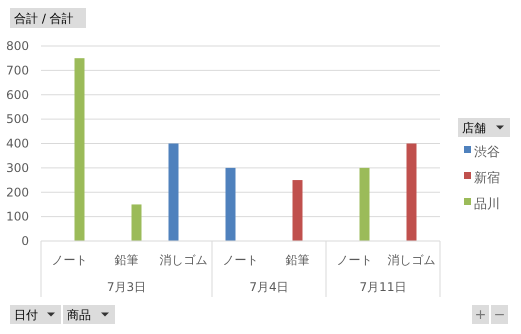 The height and width of the screenshot is (334, 521). Describe the element at coordinates (44, 19) in the screenshot. I see `chart-title: 合計 / 合計` at that location.